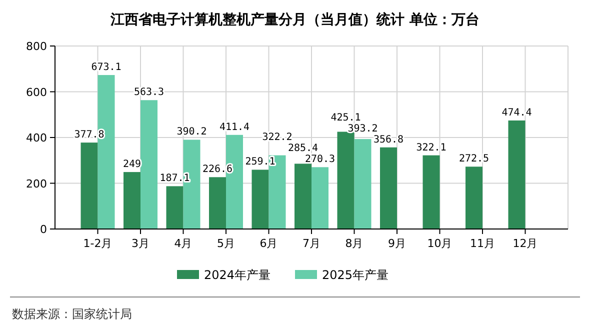 The image size is (590, 330). Describe the element at coordinates (388, 140) in the screenshot. I see `data-label: 356.8` at that location.